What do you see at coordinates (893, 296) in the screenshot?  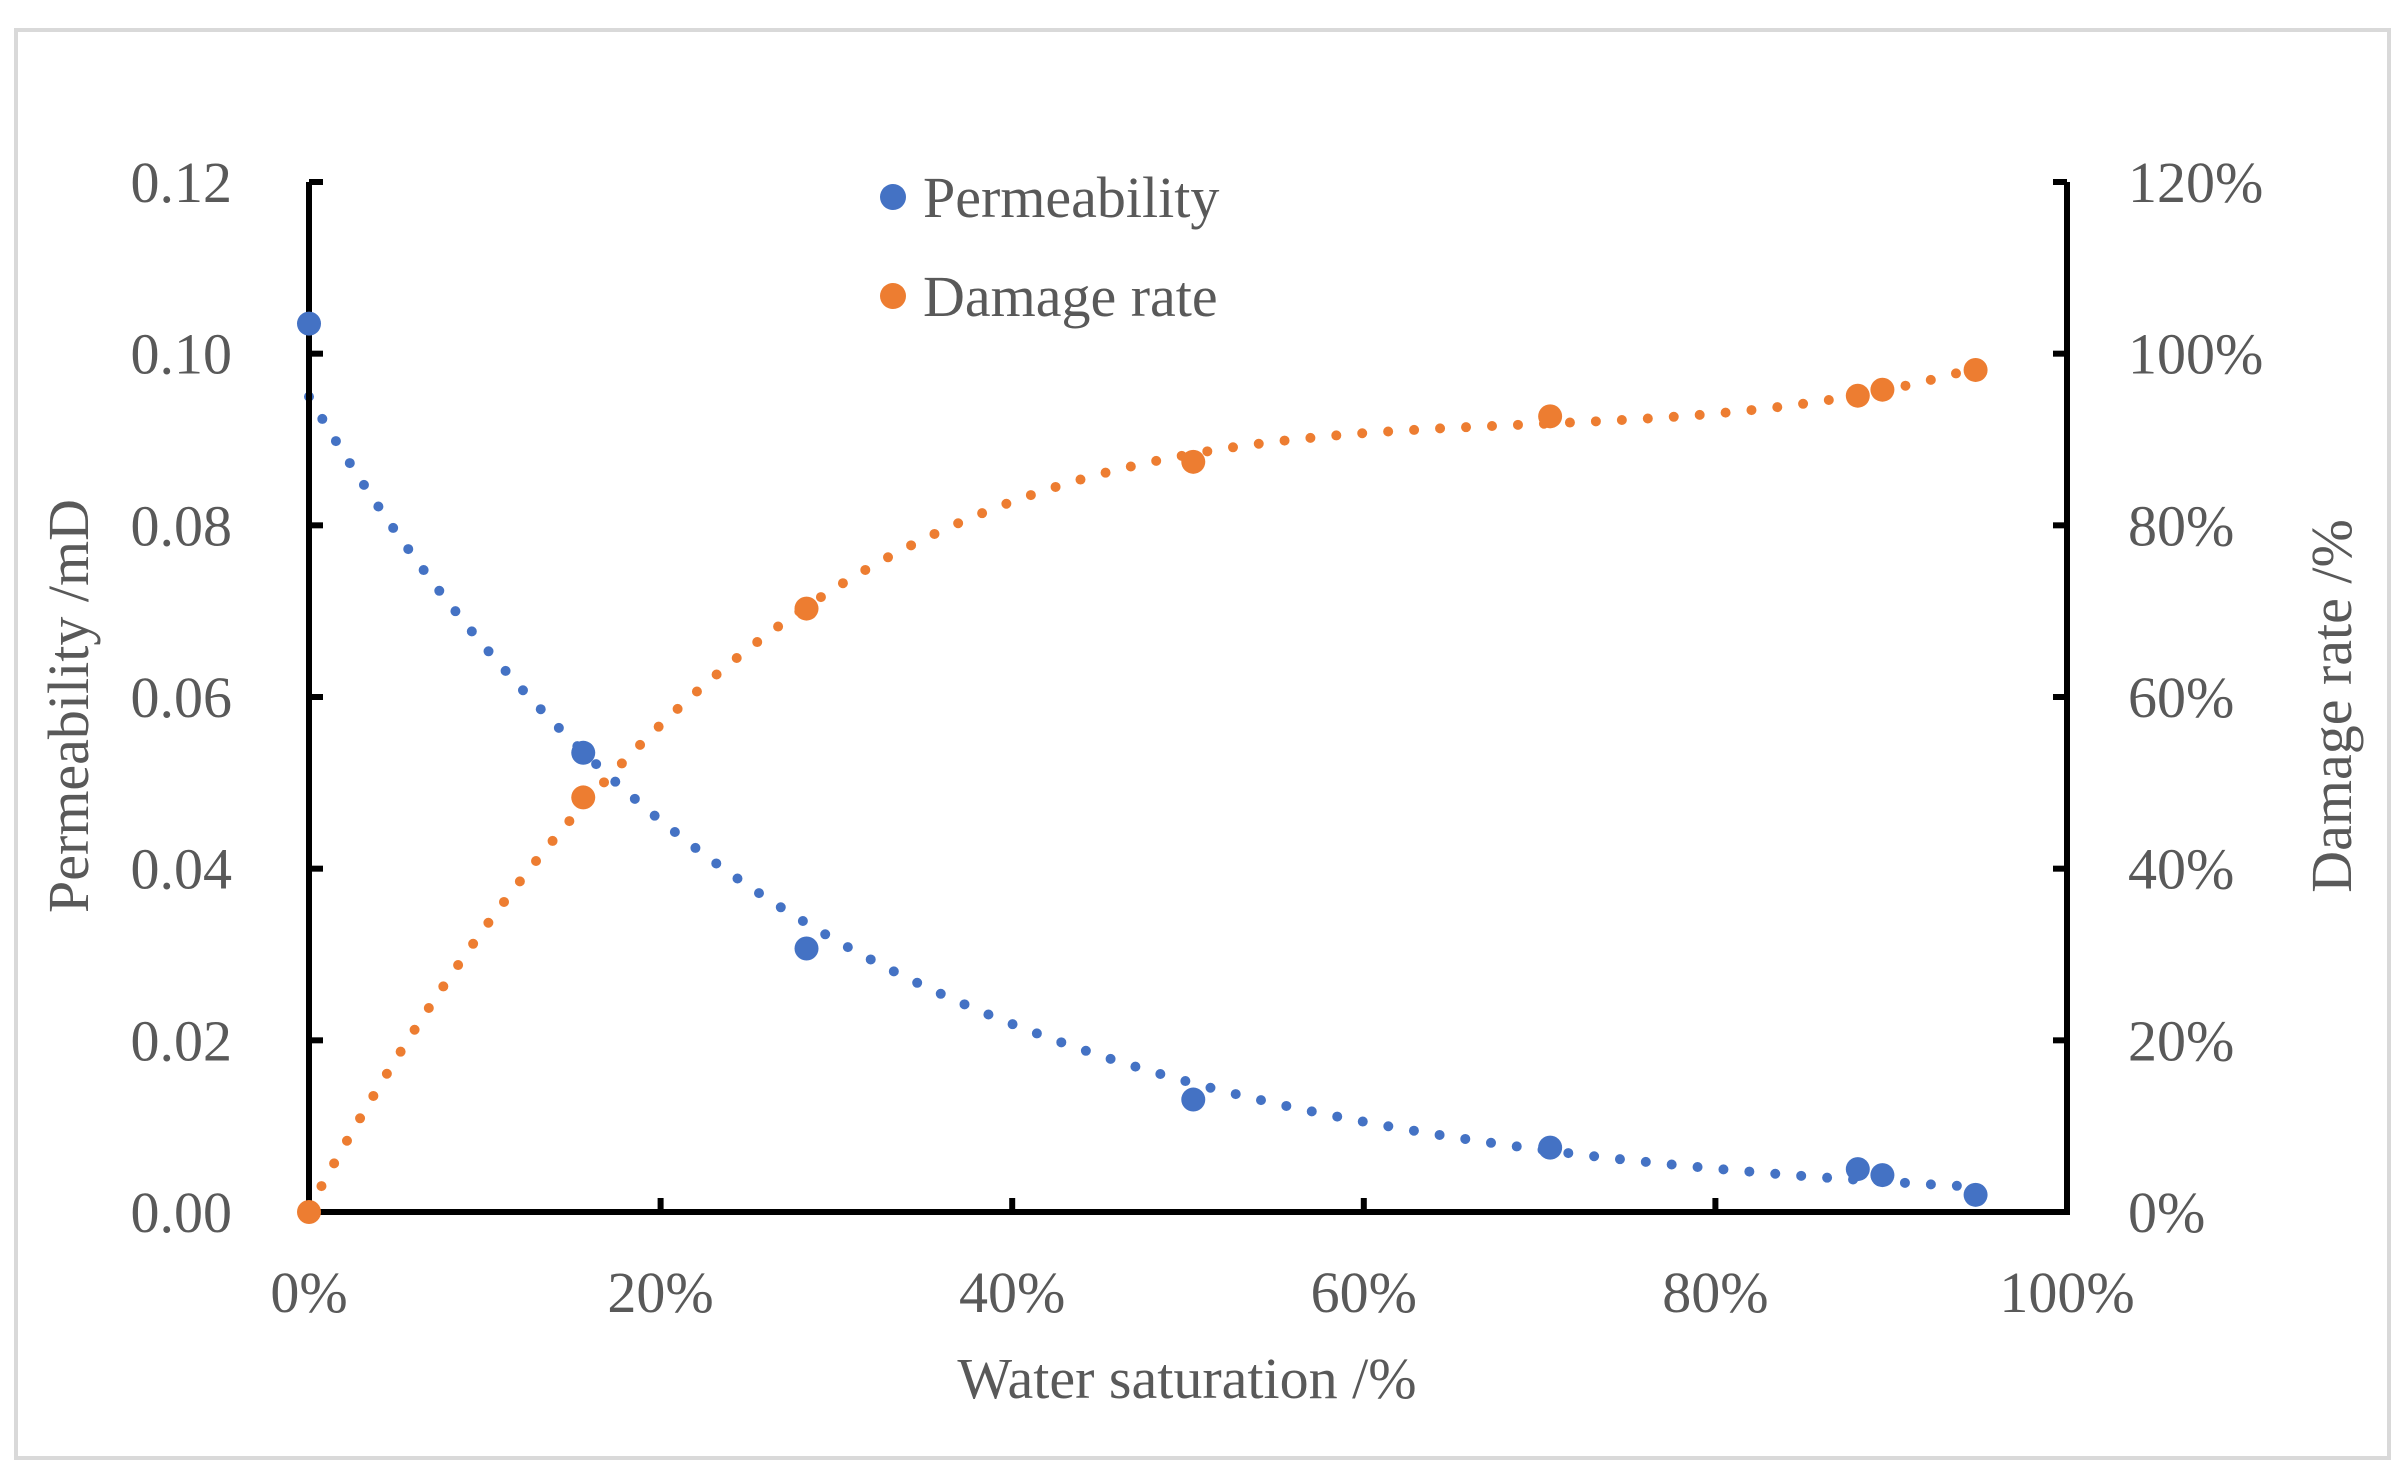 I see `legend-marker-damage-rate` at bounding box center [893, 296].